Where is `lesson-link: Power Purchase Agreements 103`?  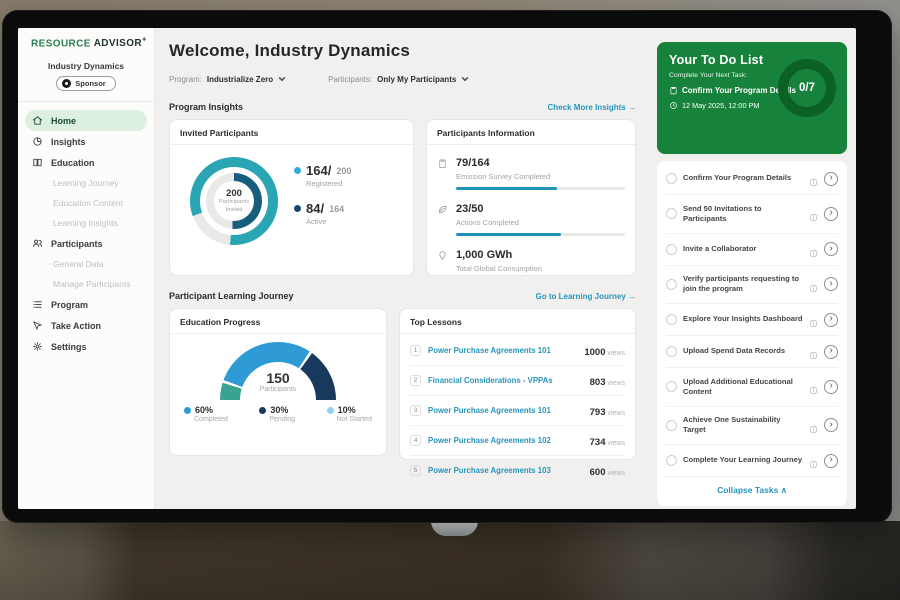
lesson-link: Power Purchase Agreements 103 is located at coordinates (489, 470).